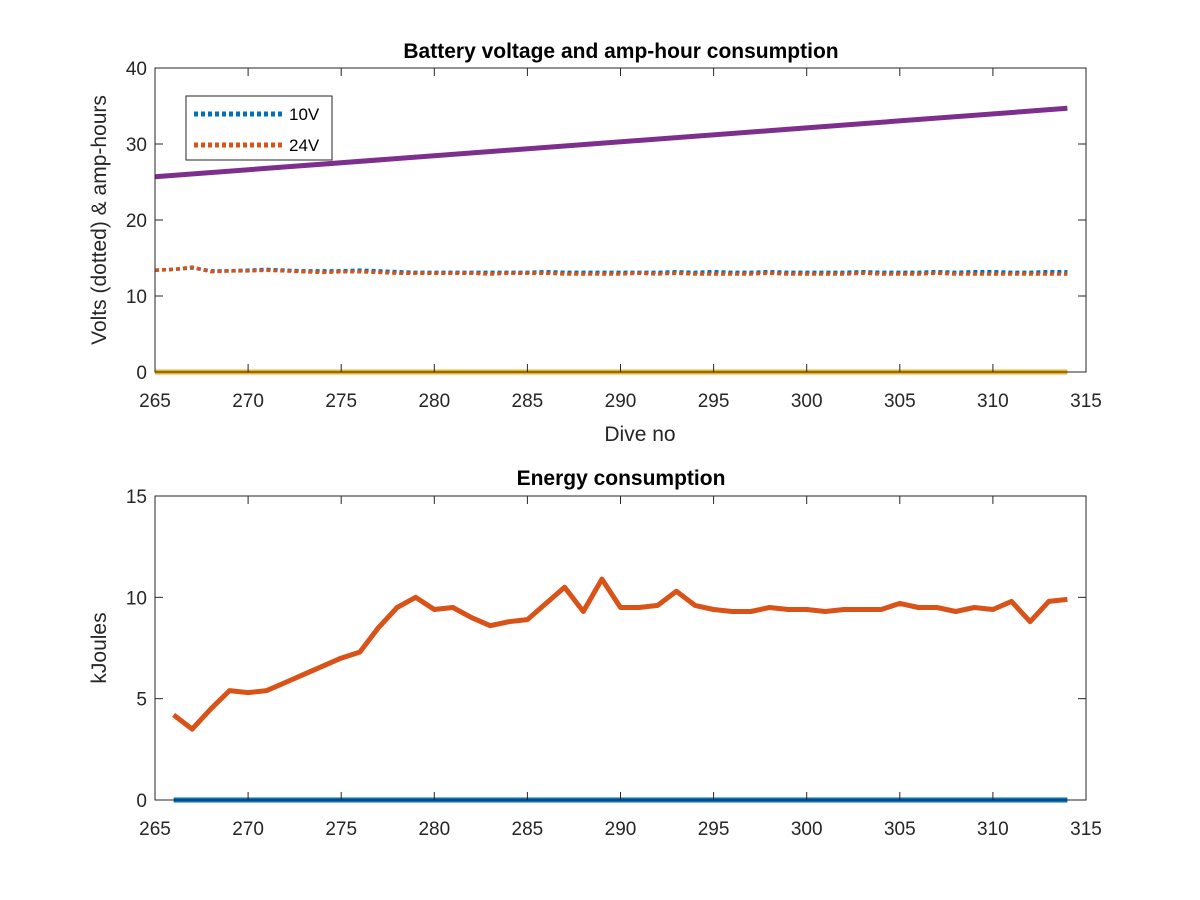 The width and height of the screenshot is (1200, 900). Describe the element at coordinates (1086, 401) in the screenshot. I see `voltage-x-tick-label: 315` at that location.